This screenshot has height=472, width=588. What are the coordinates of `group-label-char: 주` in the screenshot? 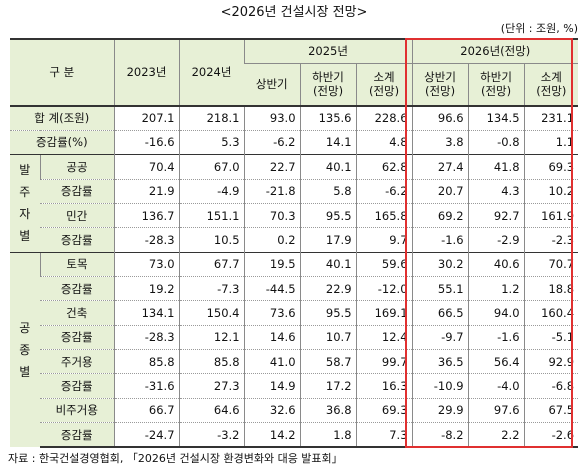 It's located at (25, 192).